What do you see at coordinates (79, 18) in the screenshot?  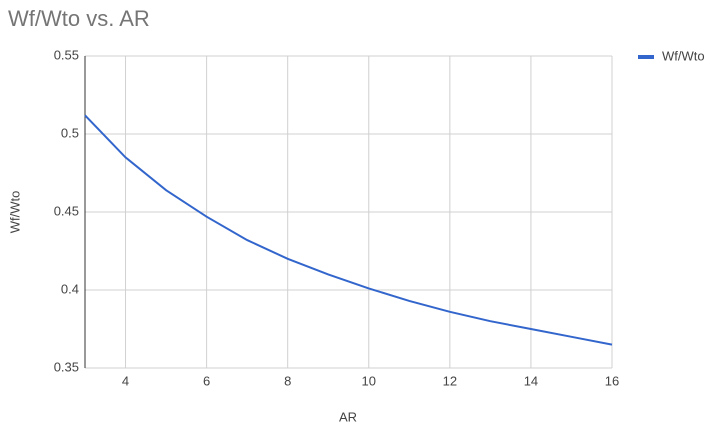 I see `chart-title: Wf/Wto vs. AR` at bounding box center [79, 18].